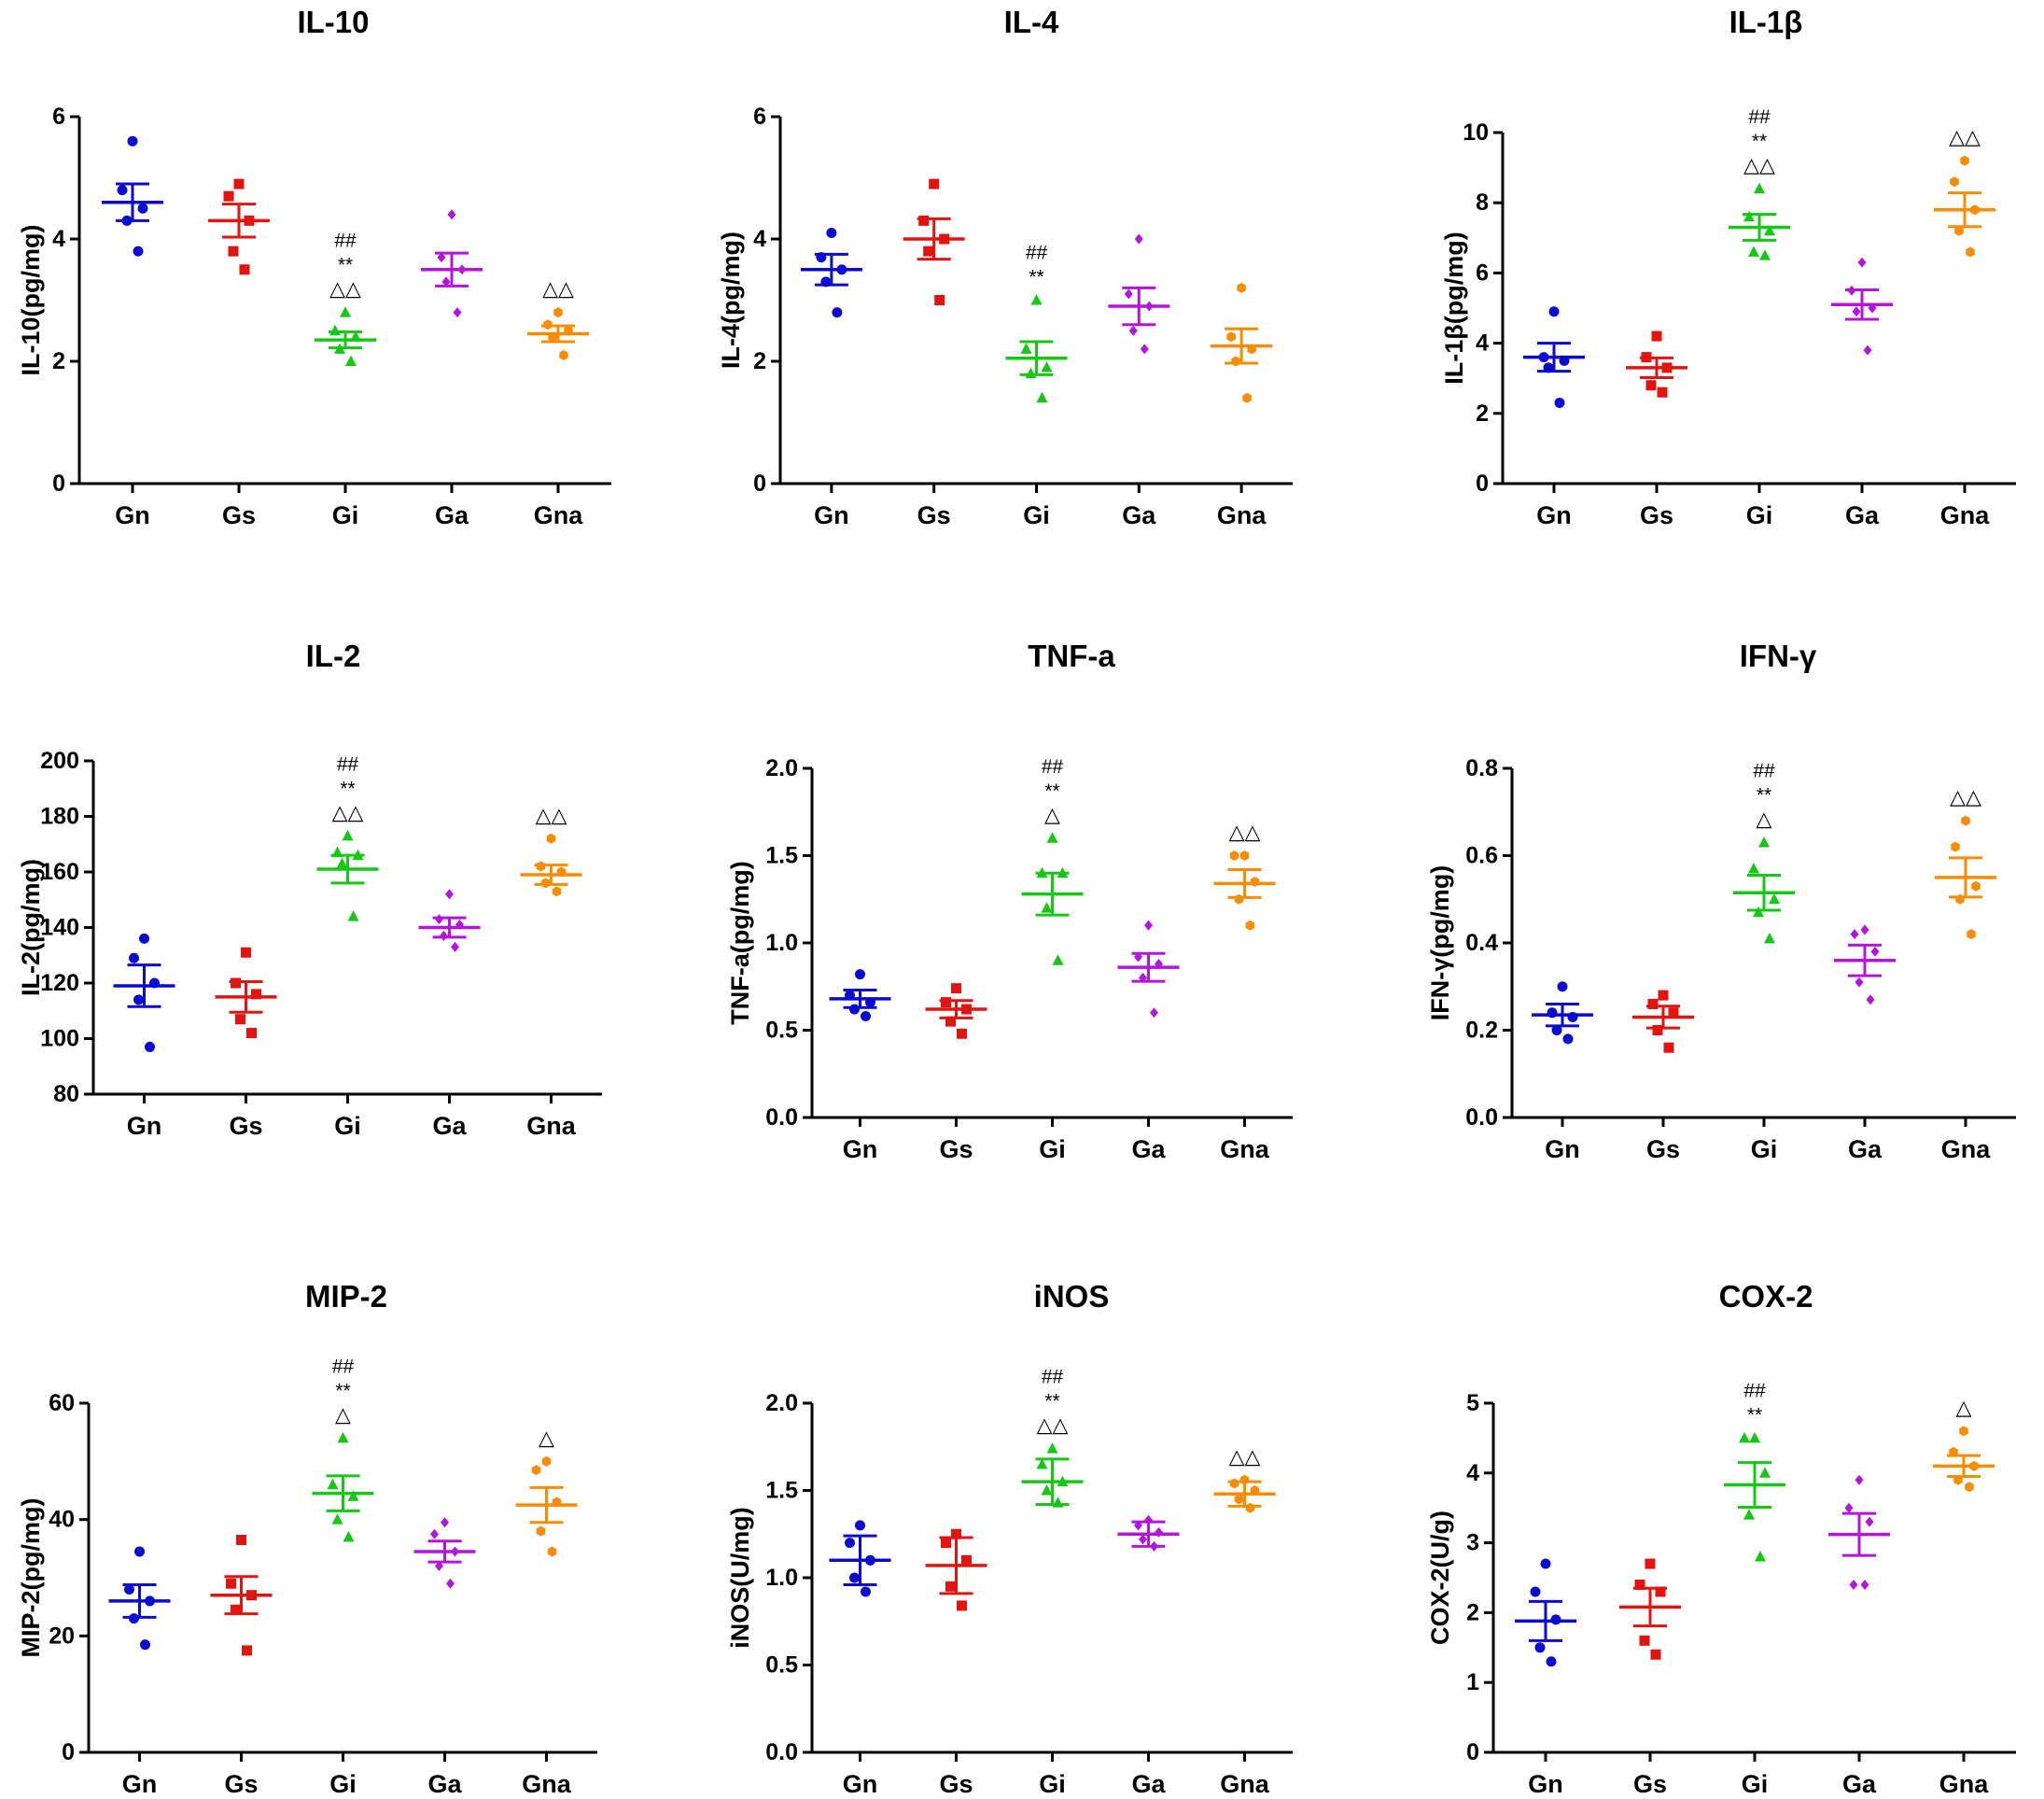 The width and height of the screenshot is (2044, 1799). What do you see at coordinates (1472, 1403) in the screenshot?
I see `y-tick-label: 5` at bounding box center [1472, 1403].